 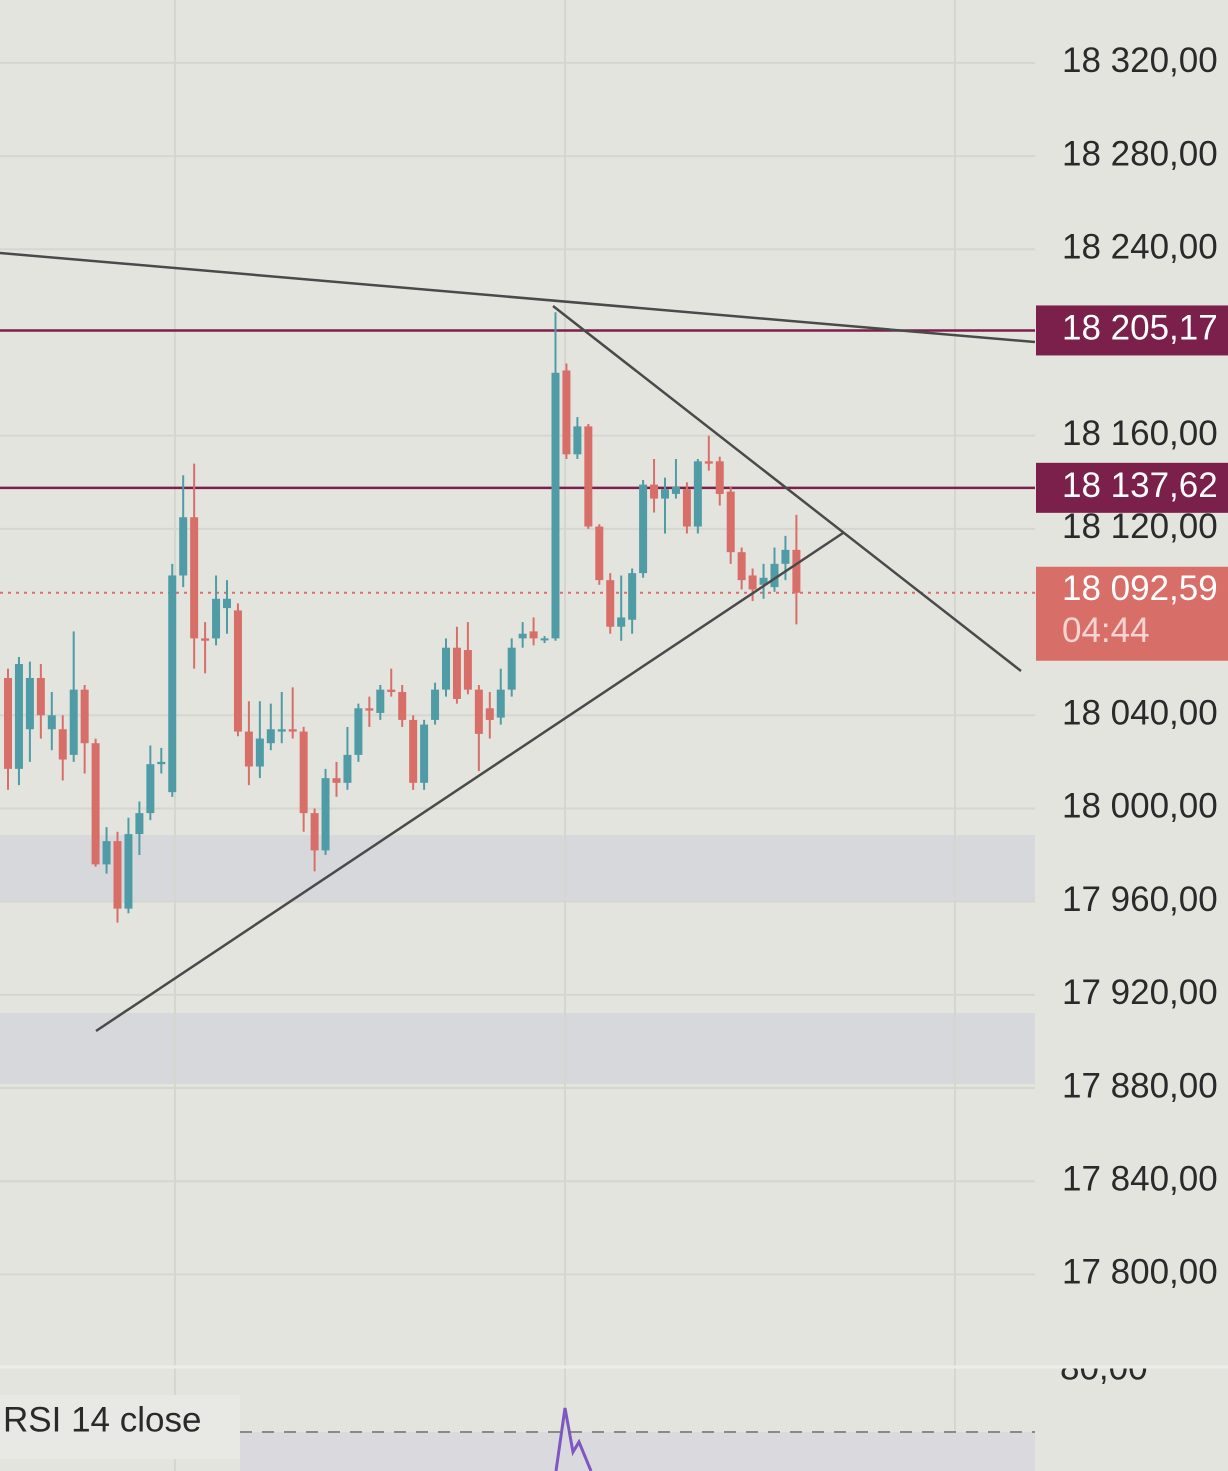 I want to click on y-tick-label: 17 960,00, so click(x=1140, y=899).